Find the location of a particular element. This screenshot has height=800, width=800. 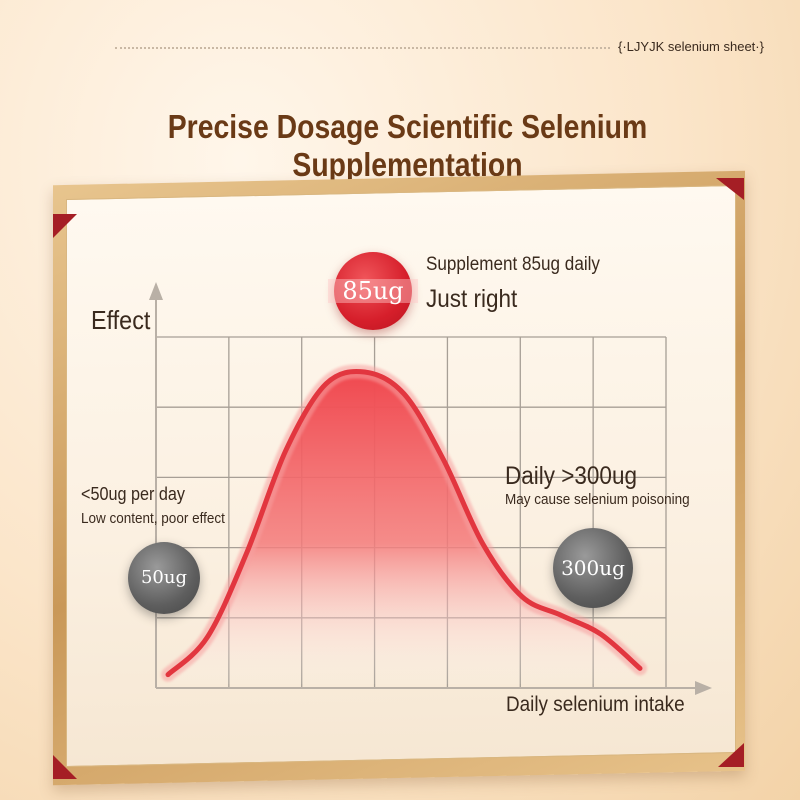

corner-ornament-top-right is located at coordinates (730, 189).